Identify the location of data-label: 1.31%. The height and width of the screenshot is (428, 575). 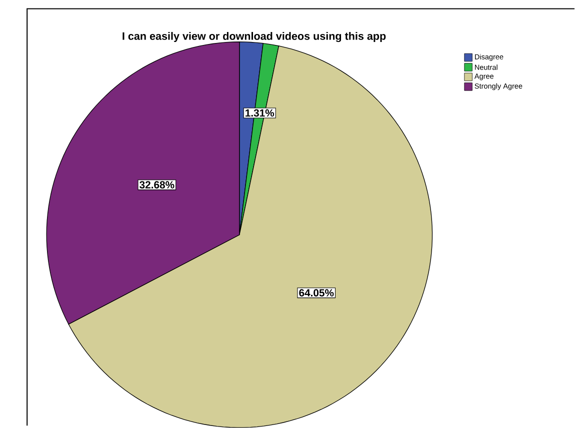
(260, 113).